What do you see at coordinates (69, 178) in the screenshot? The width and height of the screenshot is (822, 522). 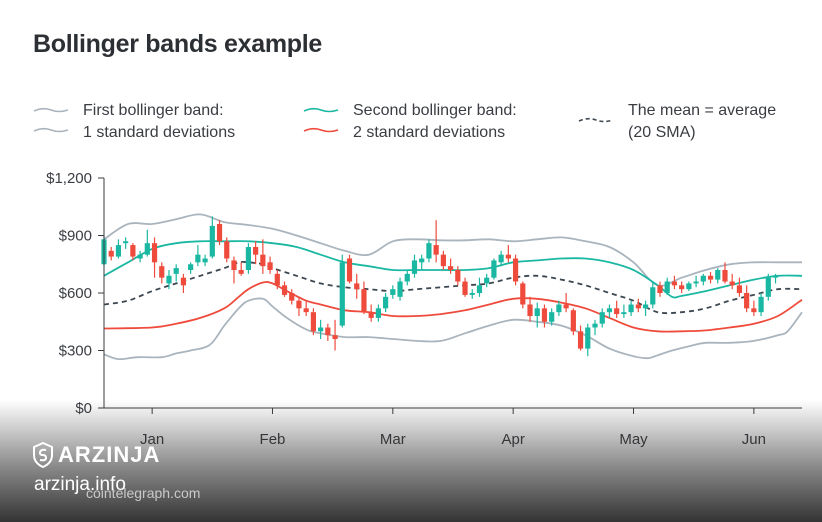 I see `y-tick-label: $1,200` at bounding box center [69, 178].